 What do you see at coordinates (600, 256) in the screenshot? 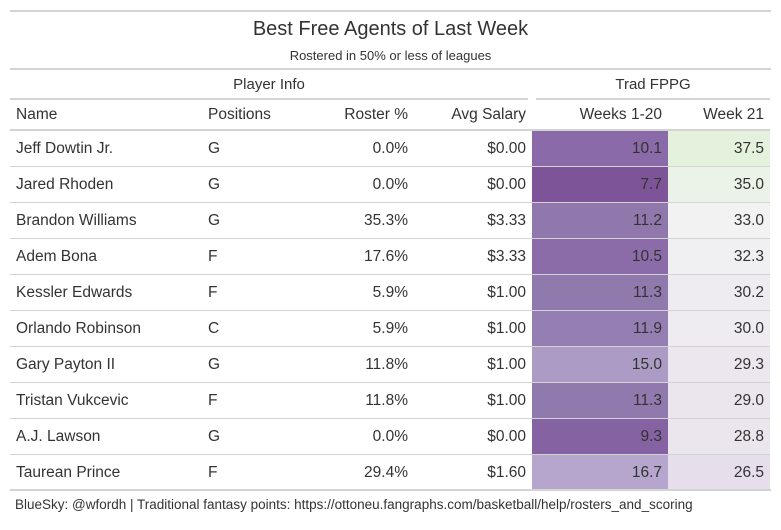
I see `cell-weeks-1-20: 10.5` at bounding box center [600, 256].